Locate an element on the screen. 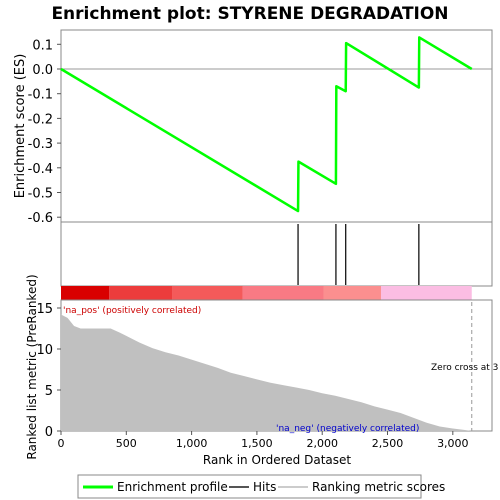 The height and width of the screenshot is (500, 500). zero-cross-label: Zero cross at 3 is located at coordinates (464, 368).